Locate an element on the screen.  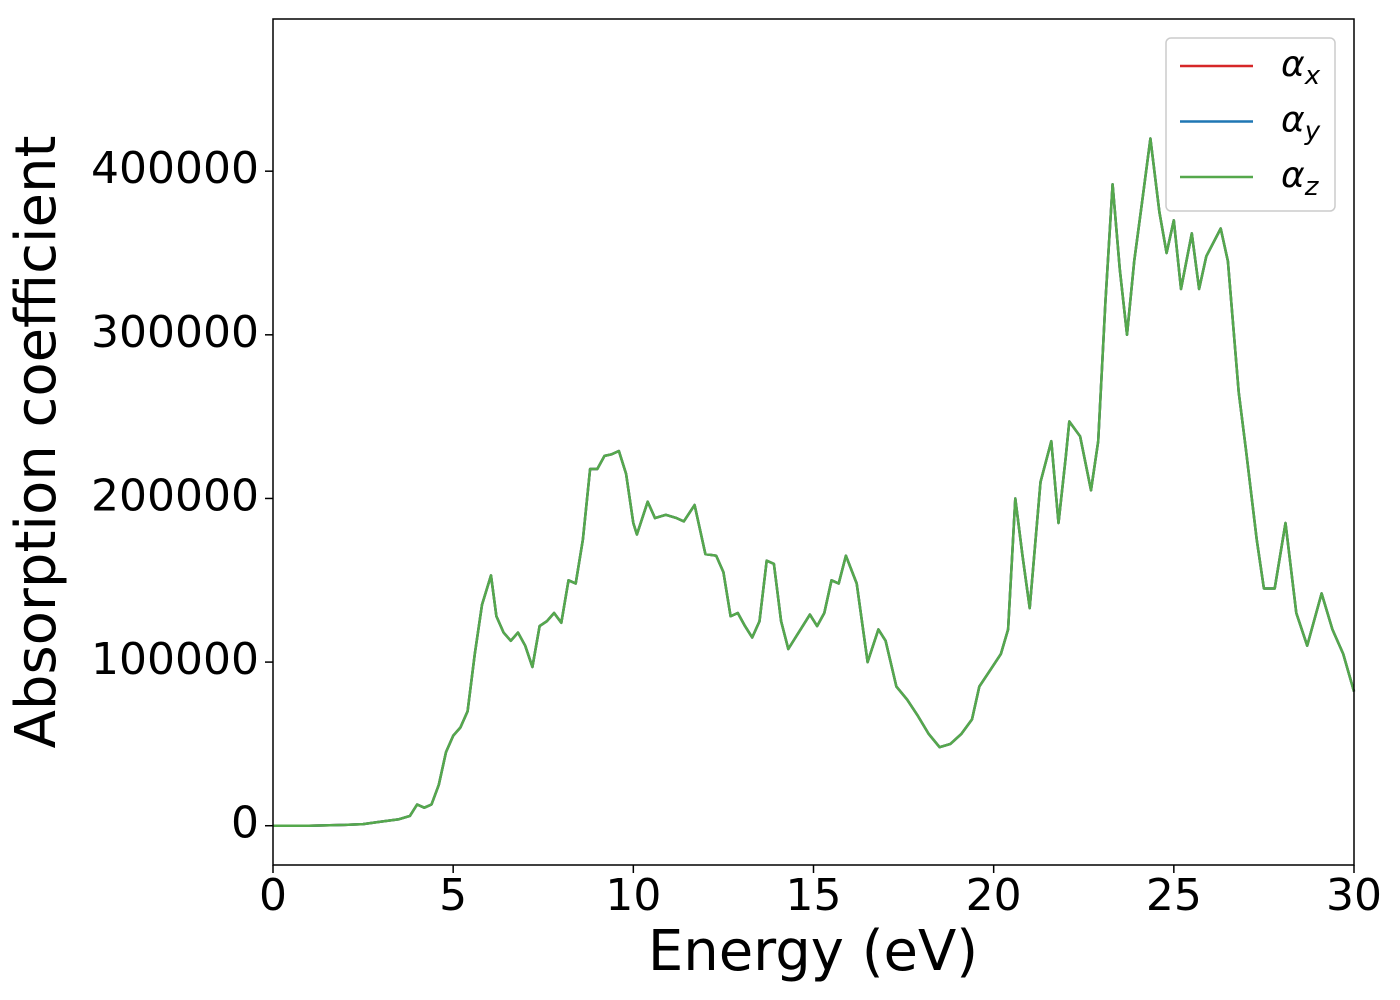
y-tick-label: 300000 is located at coordinates (175, 332).